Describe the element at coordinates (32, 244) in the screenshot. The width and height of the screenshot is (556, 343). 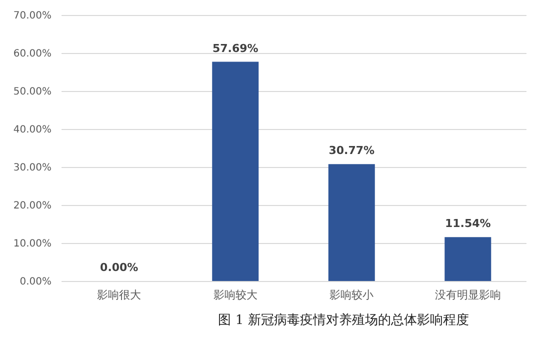
I see `y-tick-label: 10.00%` at that location.